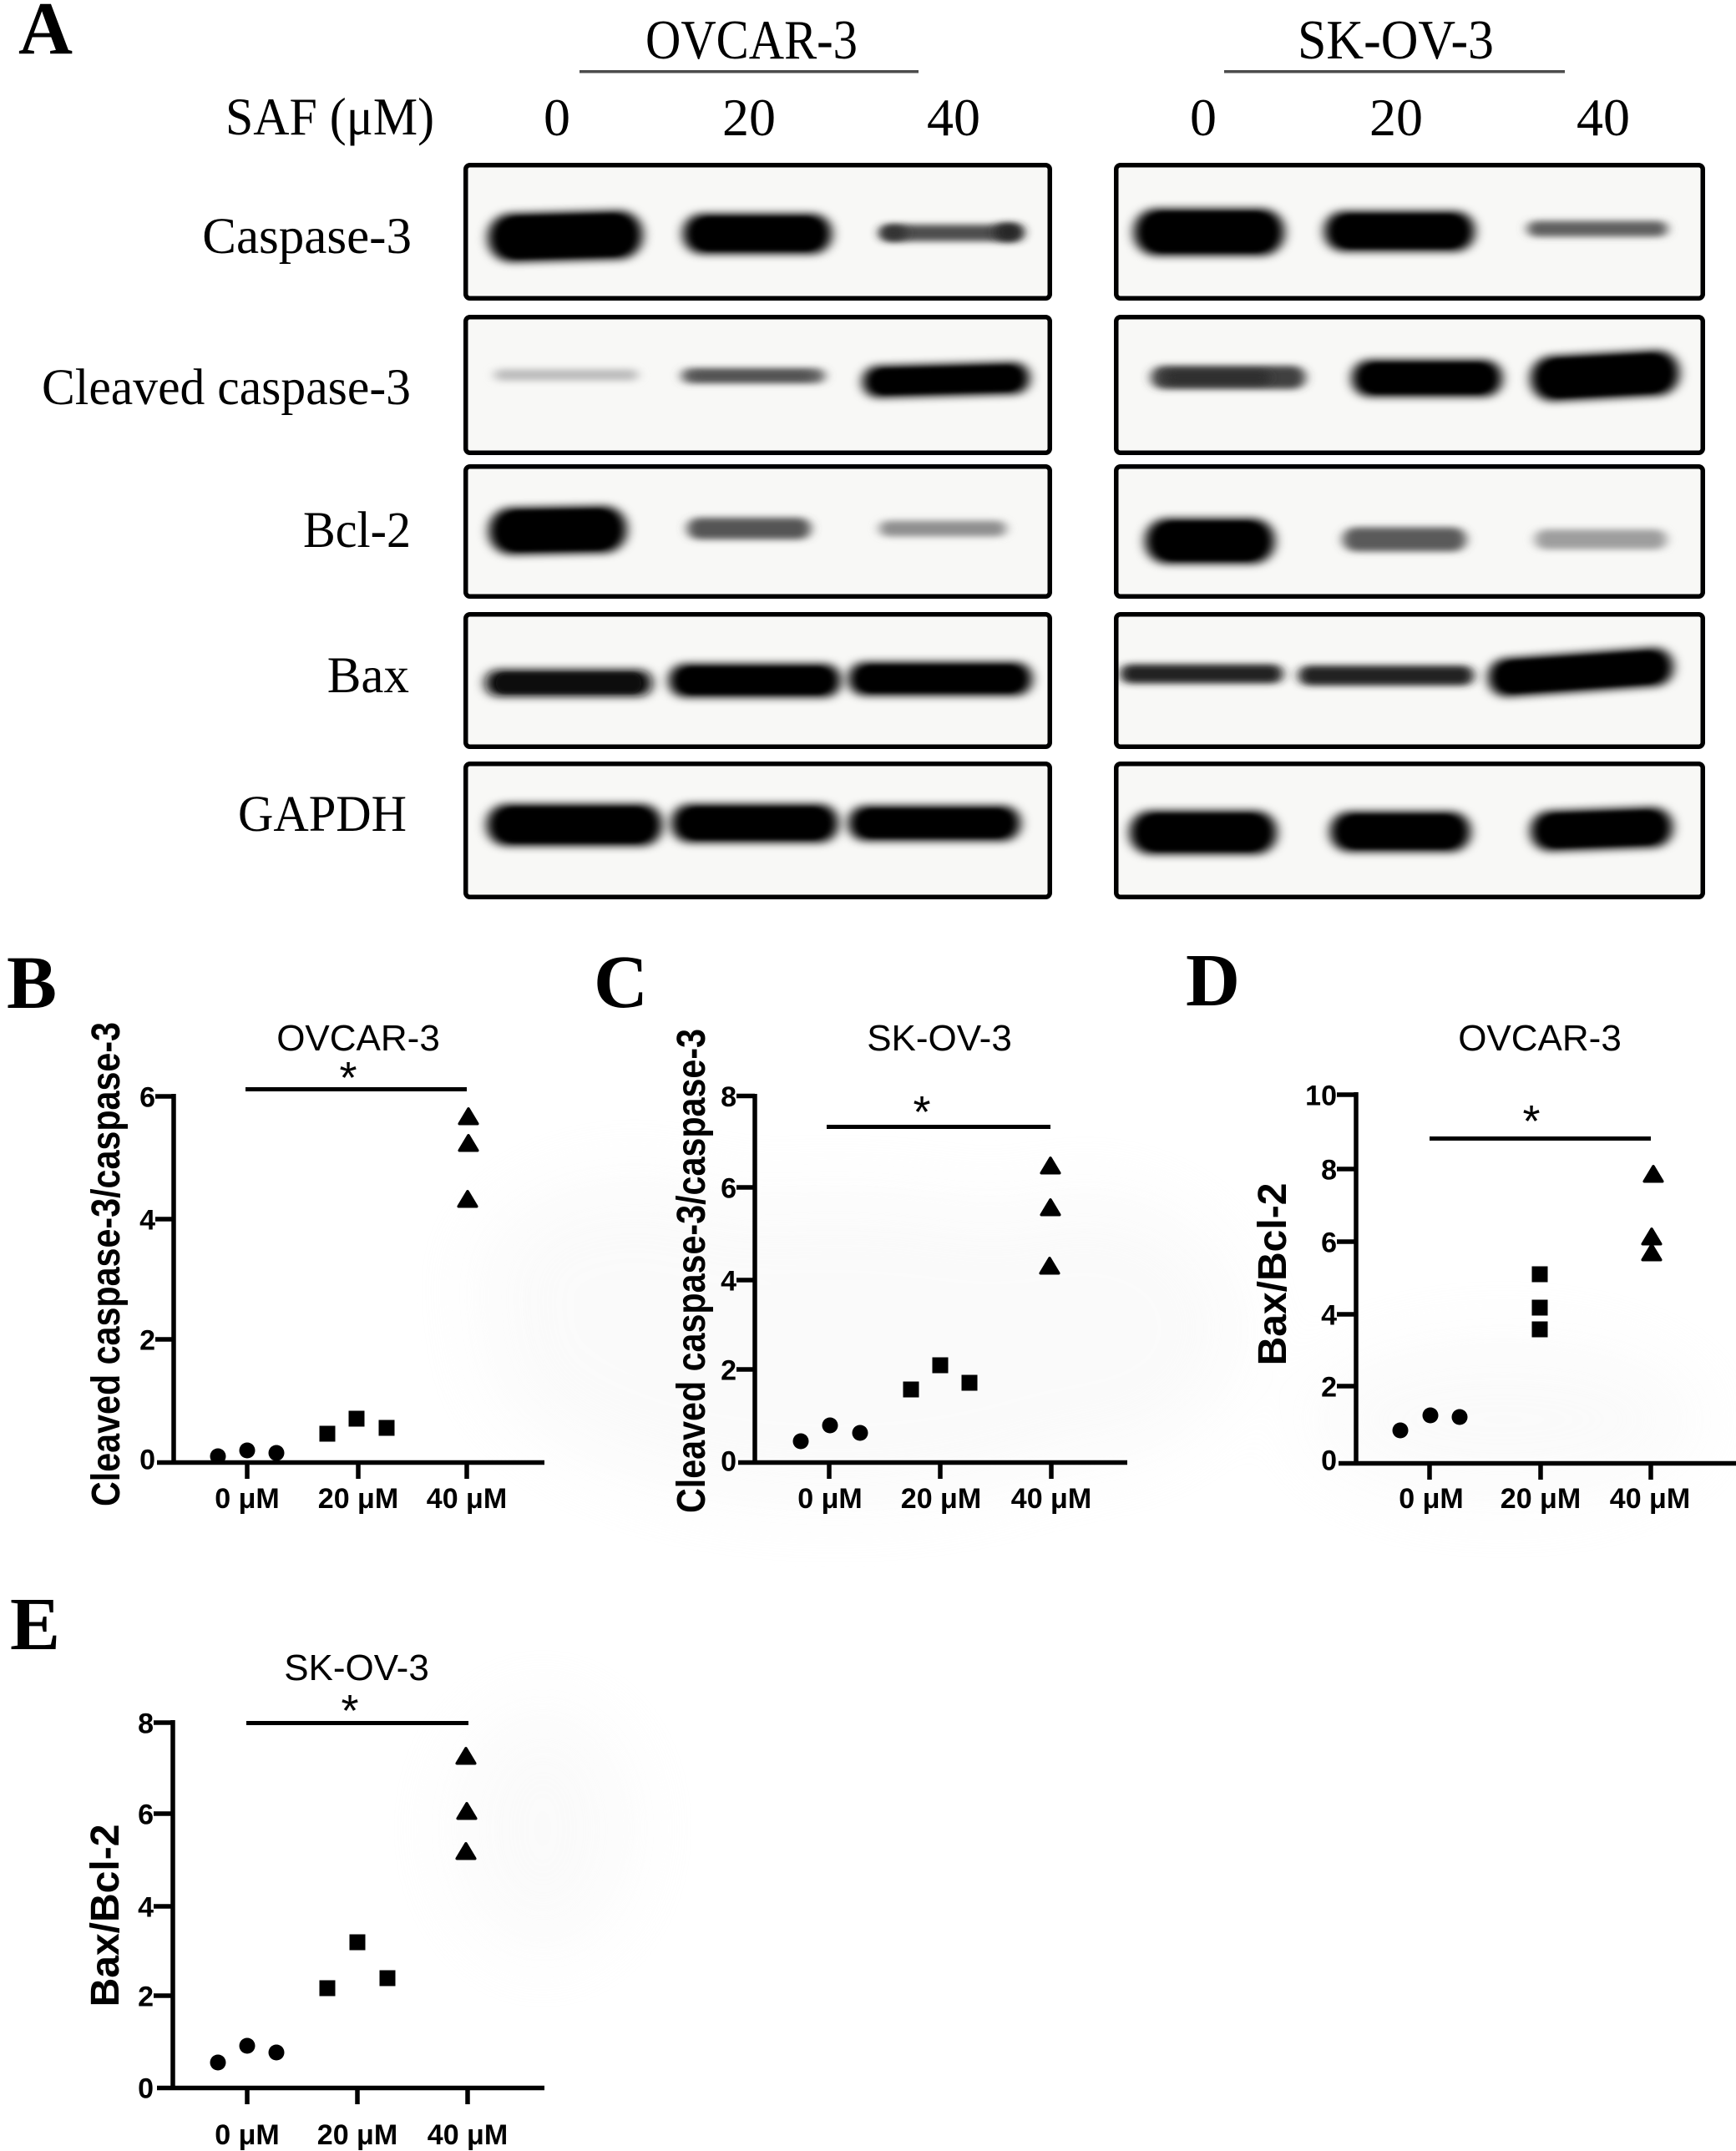 The width and height of the screenshot is (1736, 2151). What do you see at coordinates (329, 116) in the screenshot?
I see `svg-text: SAF (μM)` at bounding box center [329, 116].